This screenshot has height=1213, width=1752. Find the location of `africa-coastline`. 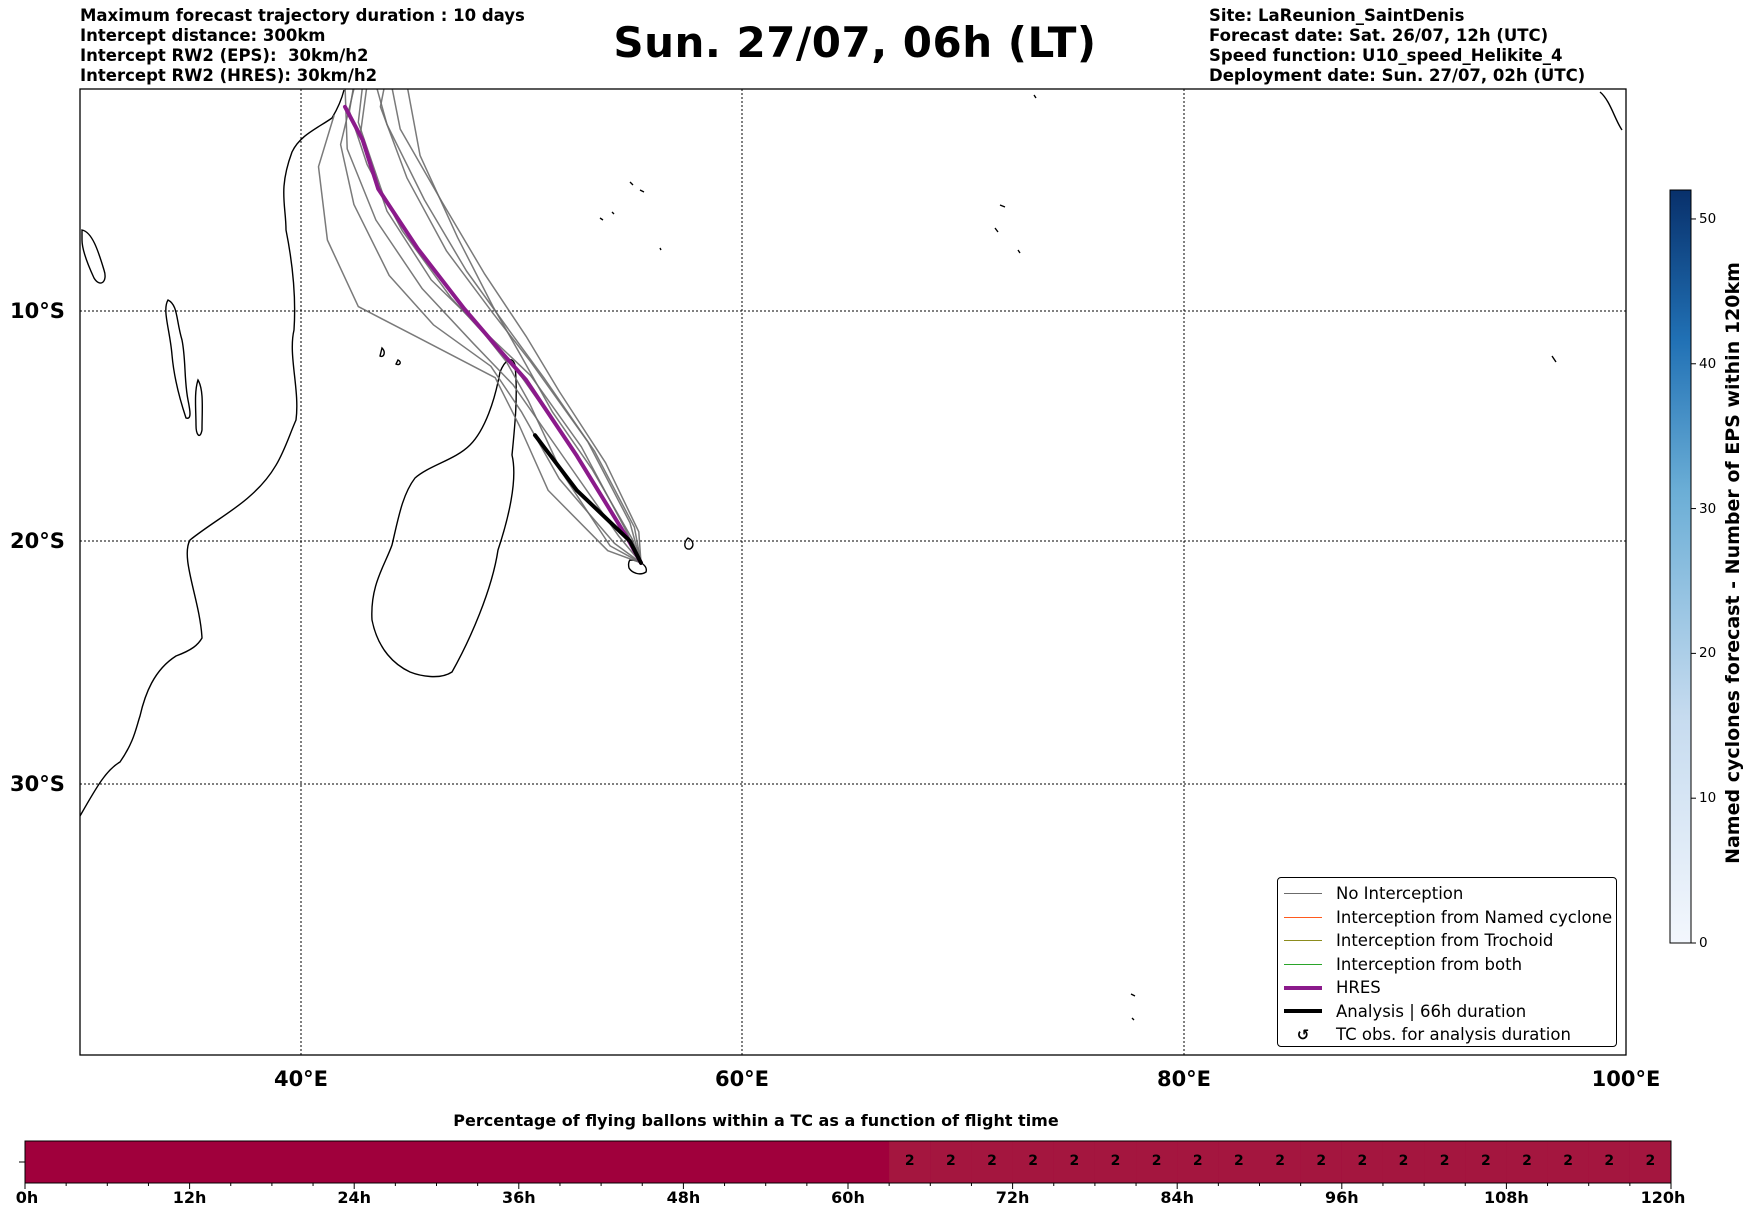

africa-coastline is located at coordinates (212, 453).